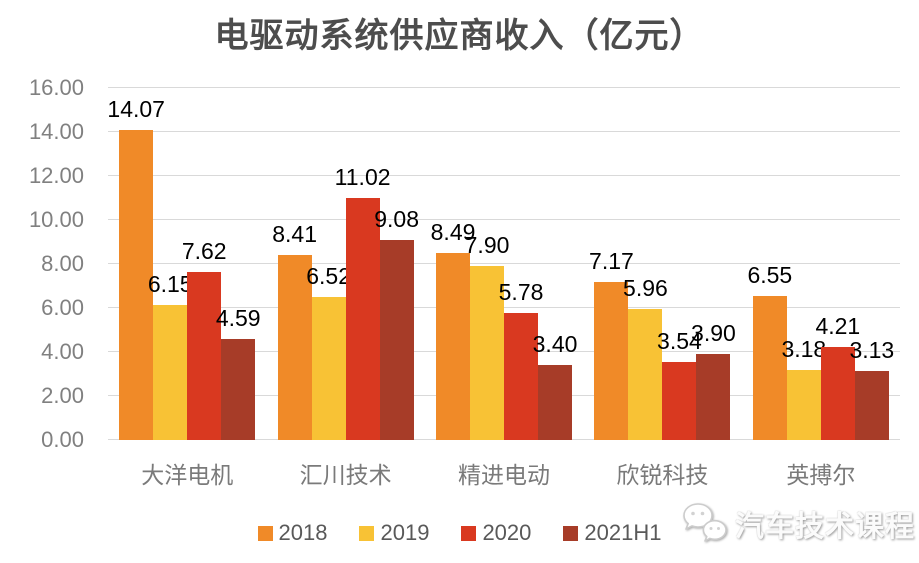  I want to click on legend-item-2018: 2018, so click(292, 533).